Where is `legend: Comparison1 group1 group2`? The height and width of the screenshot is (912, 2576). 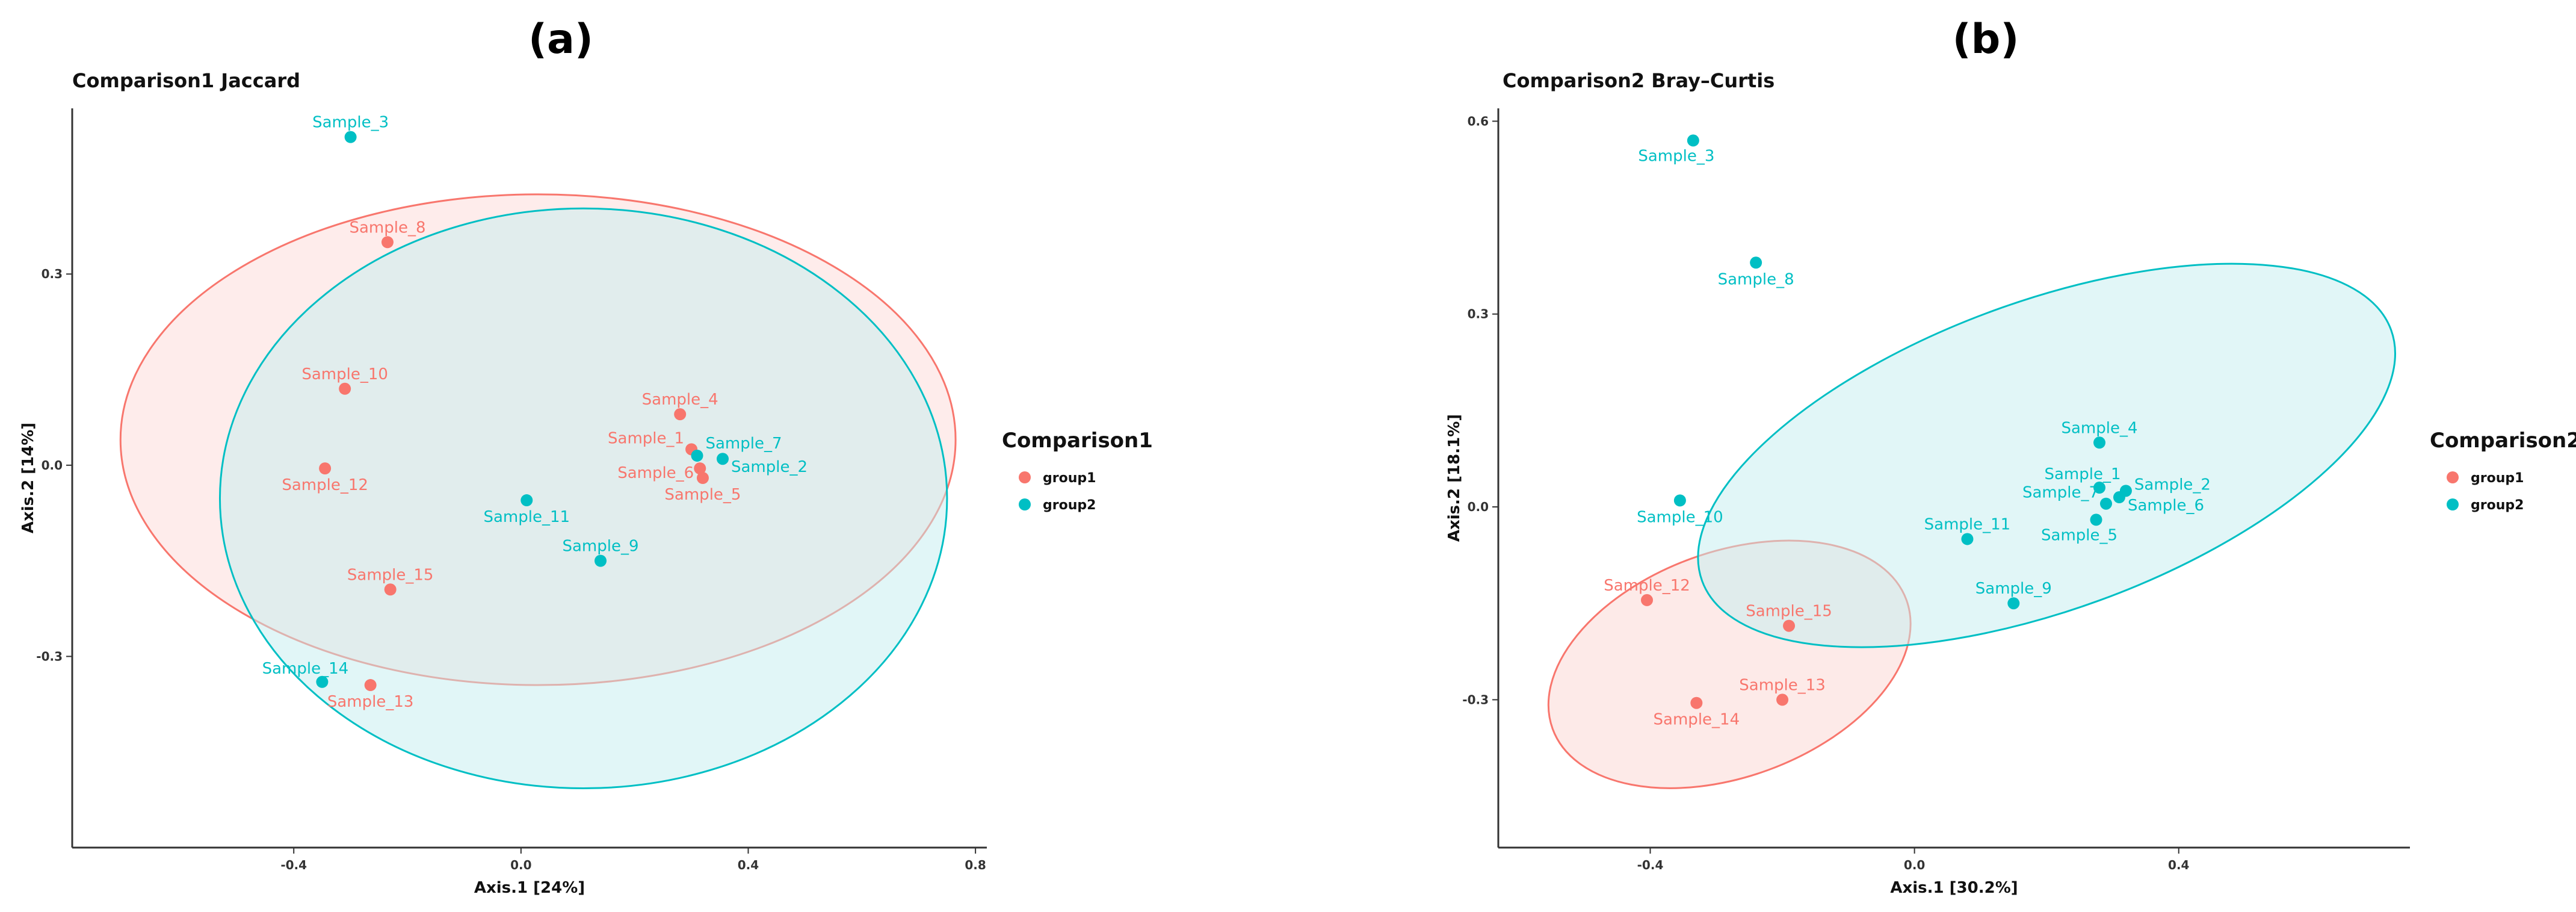 legend: Comparison1 group1 group2 is located at coordinates (1077, 471).